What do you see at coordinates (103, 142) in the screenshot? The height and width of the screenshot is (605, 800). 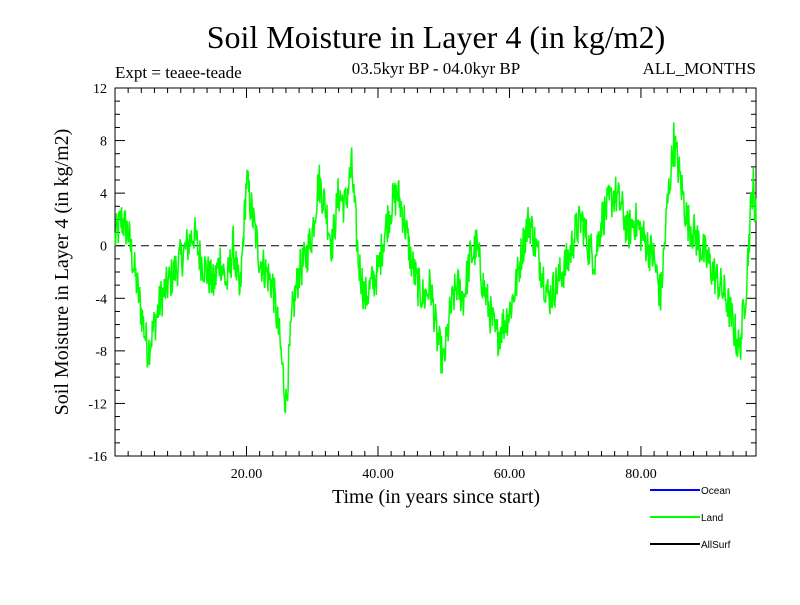 I see `y-tick-label: 8` at bounding box center [103, 142].